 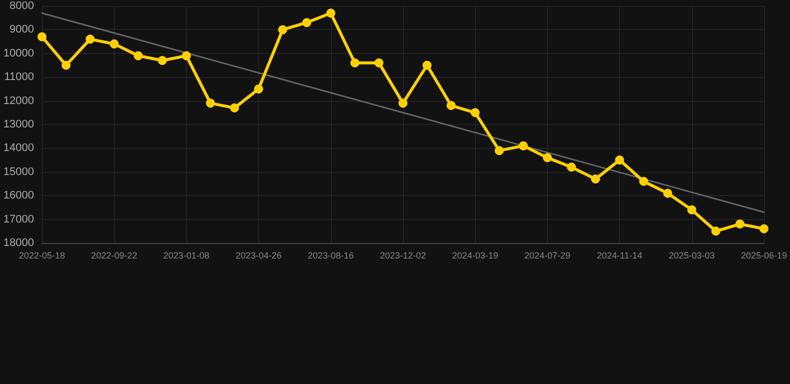 I want to click on x-tick-label: 2023-12-02, so click(x=403, y=255).